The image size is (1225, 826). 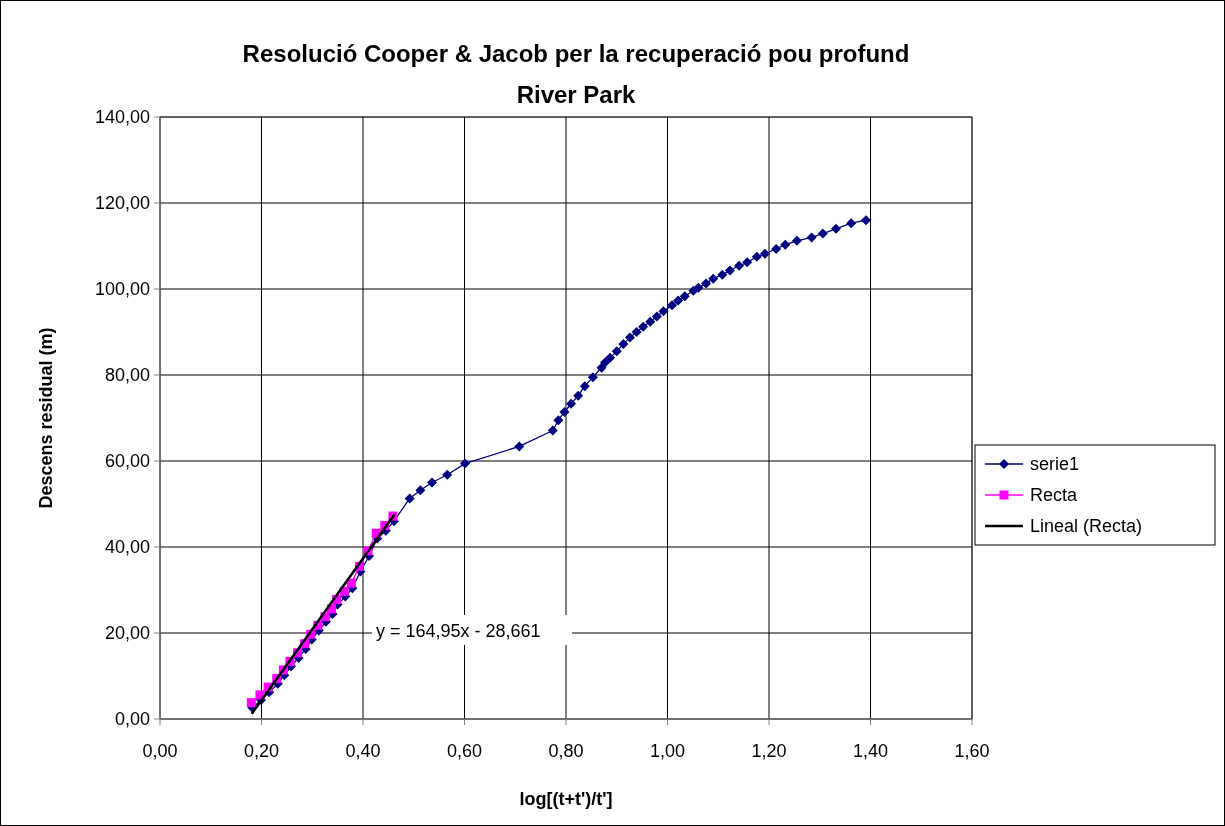 What do you see at coordinates (127, 375) in the screenshot?
I see `y-tick-label: 80,00` at bounding box center [127, 375].